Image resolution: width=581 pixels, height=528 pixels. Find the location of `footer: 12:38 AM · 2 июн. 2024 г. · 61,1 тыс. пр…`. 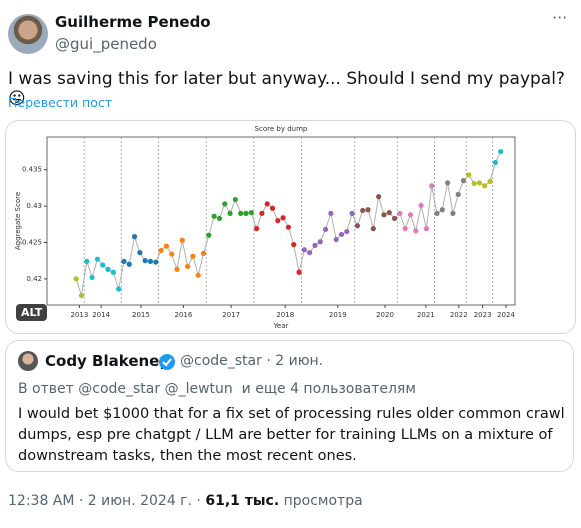

footer: 12:38 AM · 2 июн. 2024 г. · 61,1 тыс. пр… is located at coordinates (185, 501).